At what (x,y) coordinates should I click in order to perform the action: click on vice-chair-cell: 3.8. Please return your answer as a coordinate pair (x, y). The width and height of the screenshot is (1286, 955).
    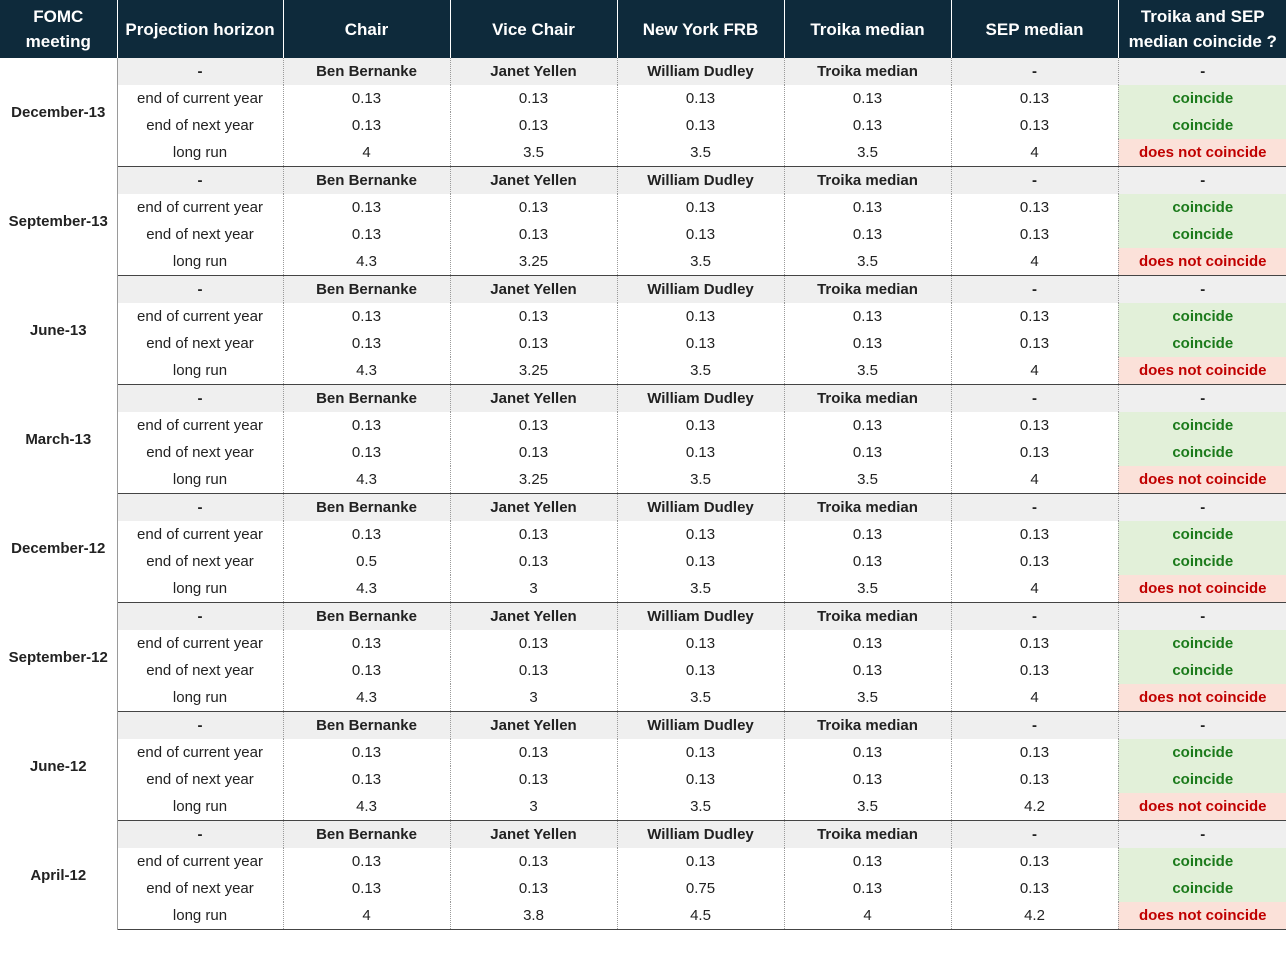
    Looking at the image, I should click on (534, 916).